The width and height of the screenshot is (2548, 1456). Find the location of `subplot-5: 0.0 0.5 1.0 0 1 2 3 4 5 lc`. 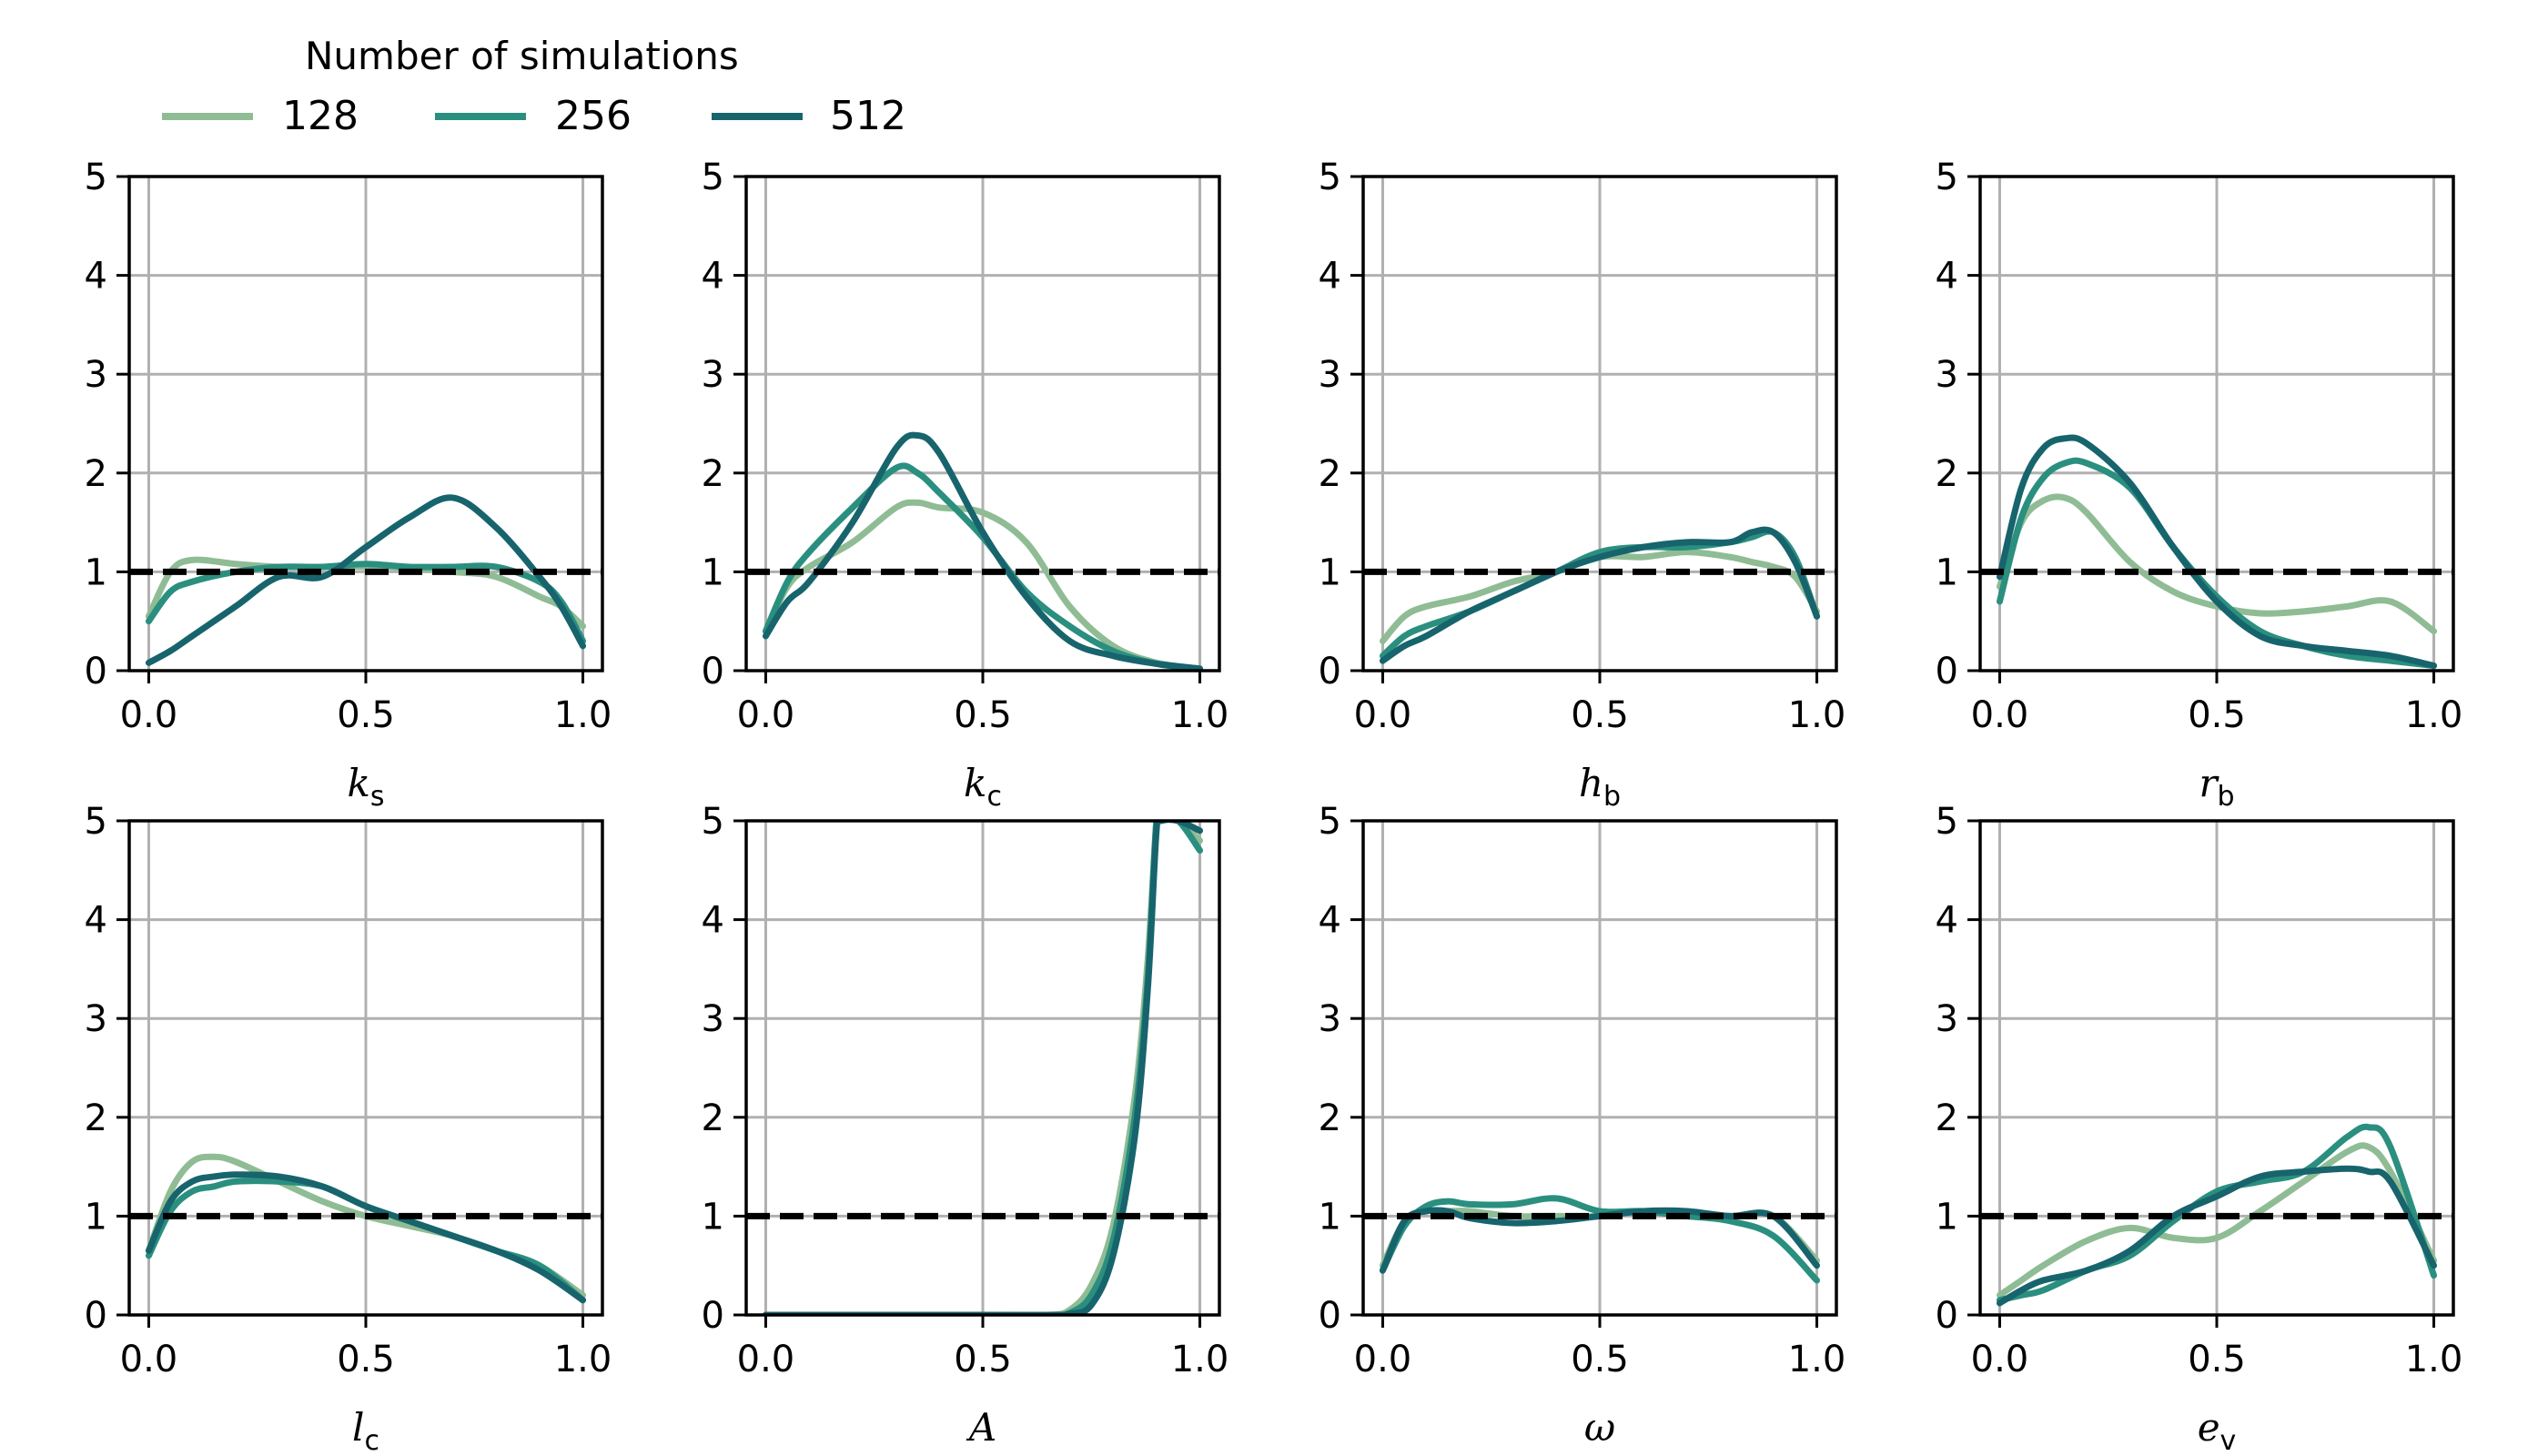

subplot-5: 0.0 0.5 1.0 0 1 2 3 4 5 lc is located at coordinates (349, 1128).